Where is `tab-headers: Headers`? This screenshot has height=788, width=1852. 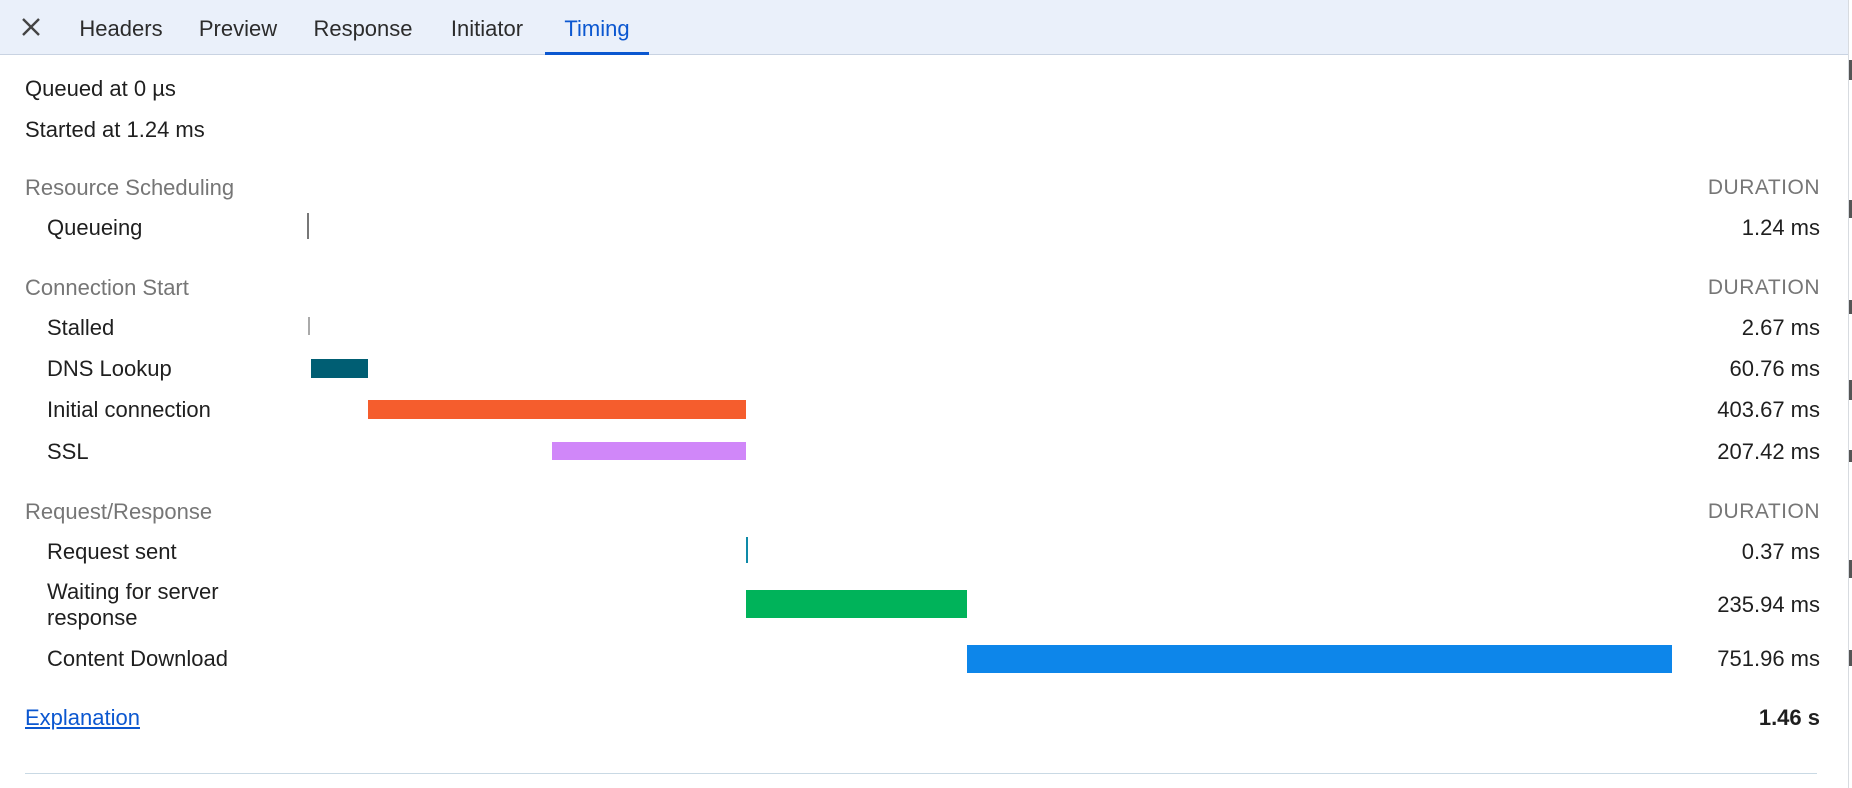
tab-headers: Headers is located at coordinates (121, 28).